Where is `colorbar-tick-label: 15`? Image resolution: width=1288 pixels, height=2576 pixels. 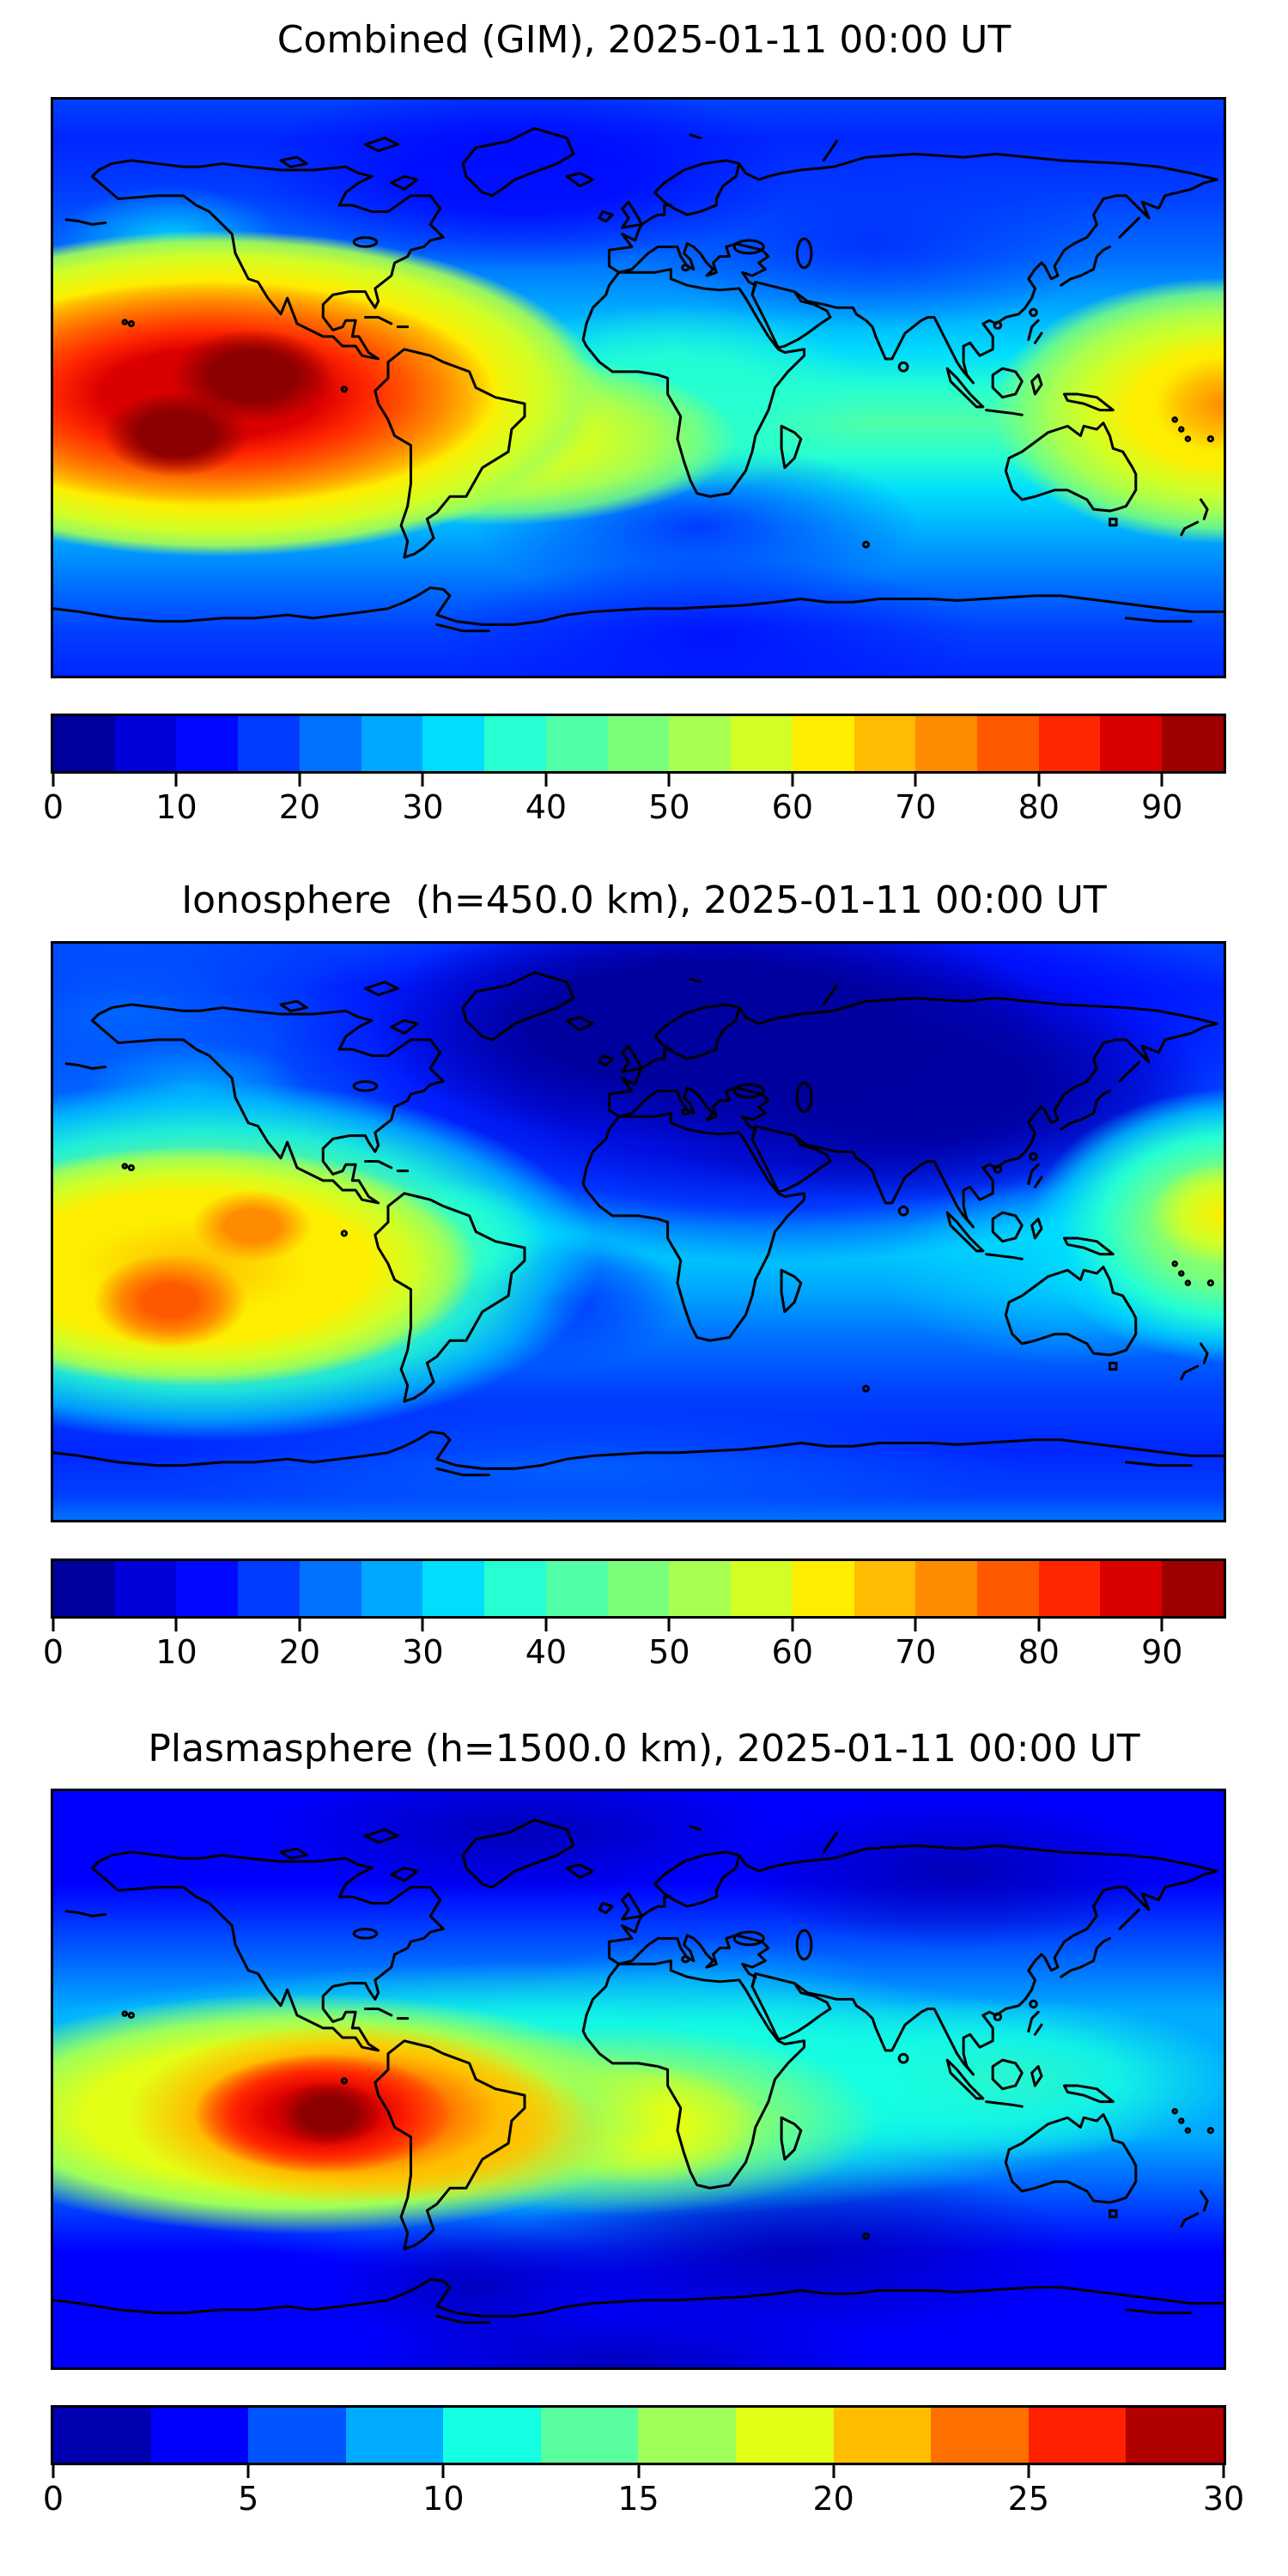
colorbar-tick-label: 15 is located at coordinates (638, 2499).